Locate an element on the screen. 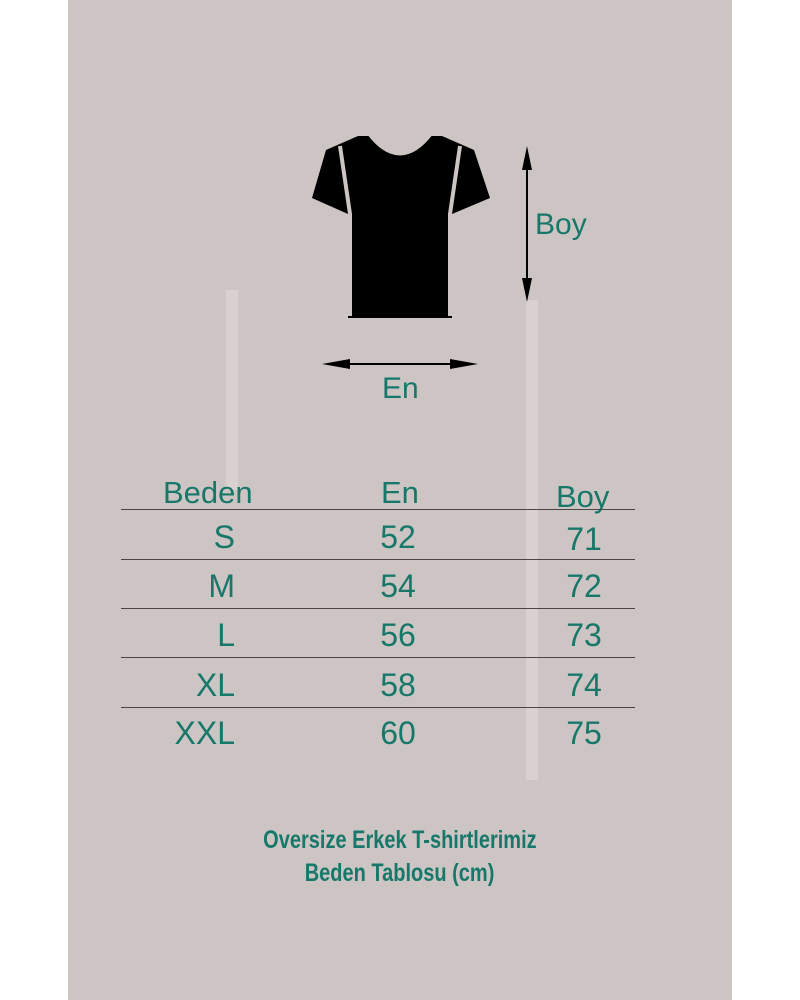  height-arrow is located at coordinates (527, 224).